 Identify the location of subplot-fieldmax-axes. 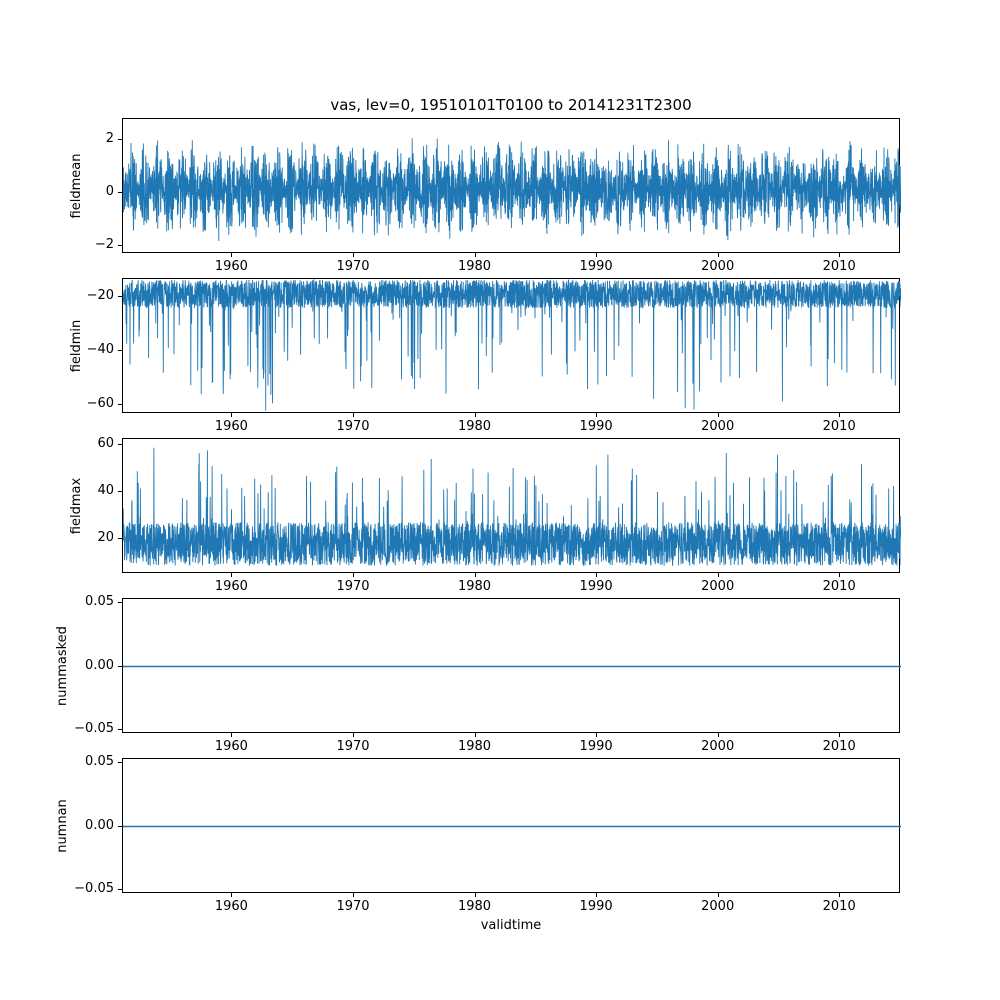
(511, 505).